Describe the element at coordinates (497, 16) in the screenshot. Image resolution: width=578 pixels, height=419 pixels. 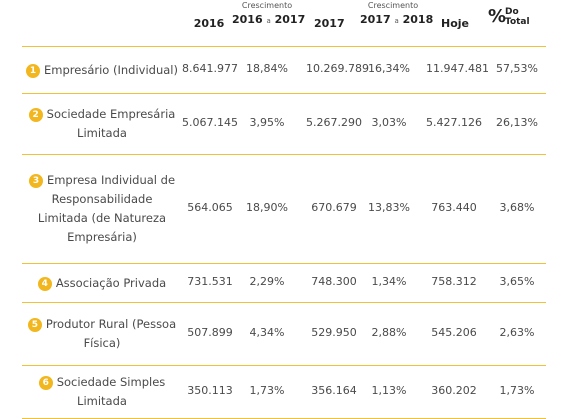
I see `percent-sign: %` at that location.